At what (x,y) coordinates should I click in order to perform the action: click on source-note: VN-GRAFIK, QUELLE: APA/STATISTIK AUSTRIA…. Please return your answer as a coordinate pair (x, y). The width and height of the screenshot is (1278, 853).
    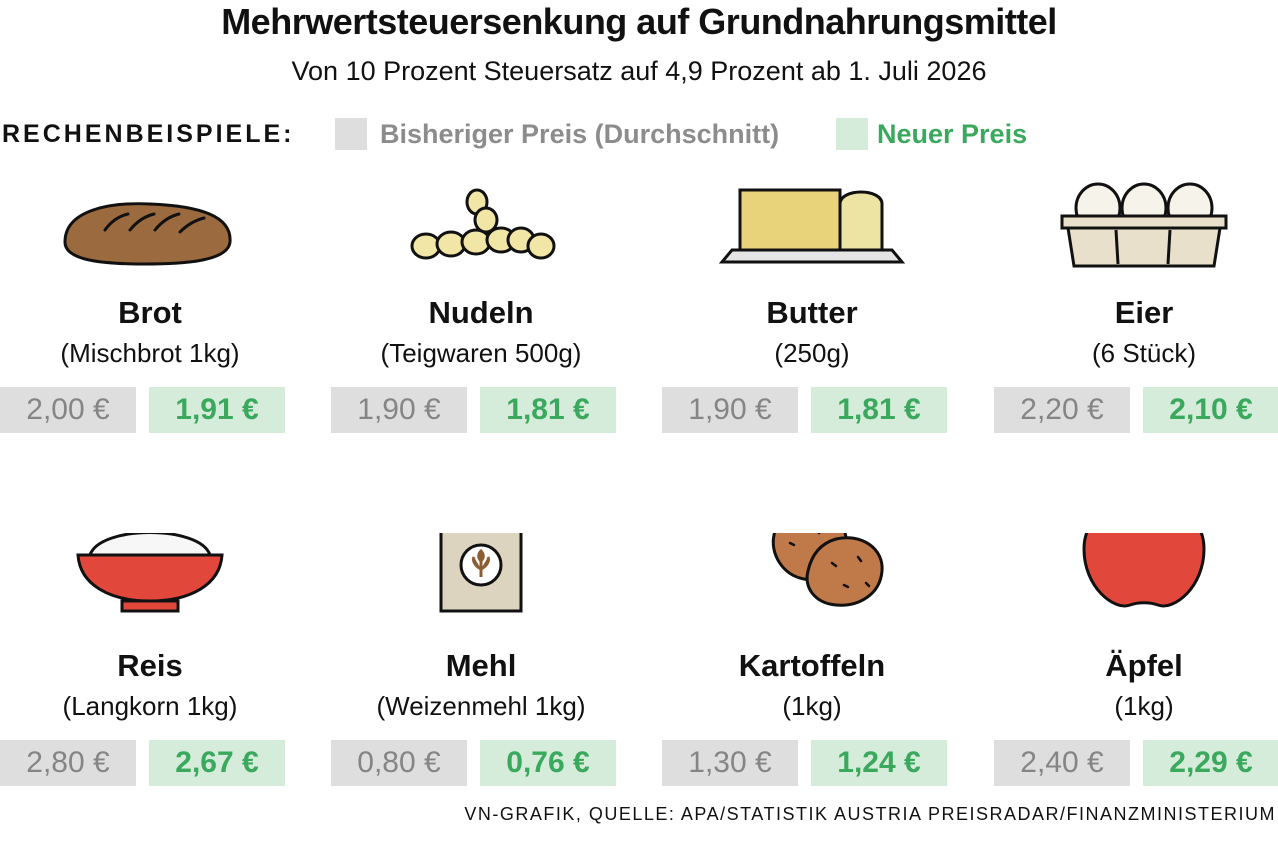
    Looking at the image, I should click on (870, 814).